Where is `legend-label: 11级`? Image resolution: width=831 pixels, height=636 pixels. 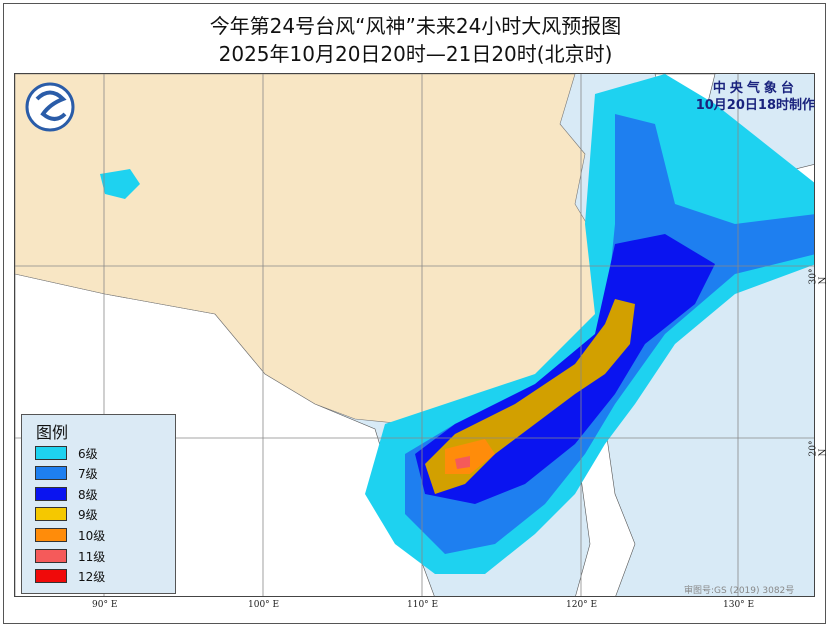 legend-label: 11级 is located at coordinates (92, 556).